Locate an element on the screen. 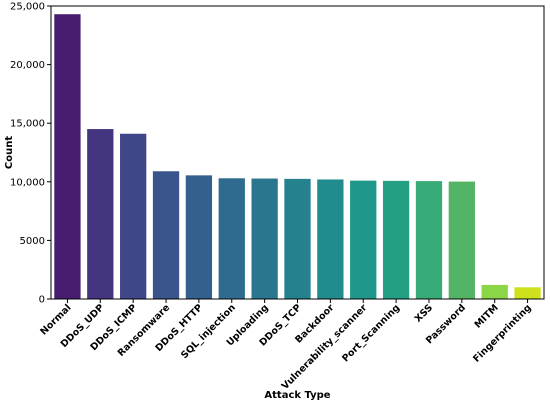  bar-ddos-icmp is located at coordinates (133, 216).